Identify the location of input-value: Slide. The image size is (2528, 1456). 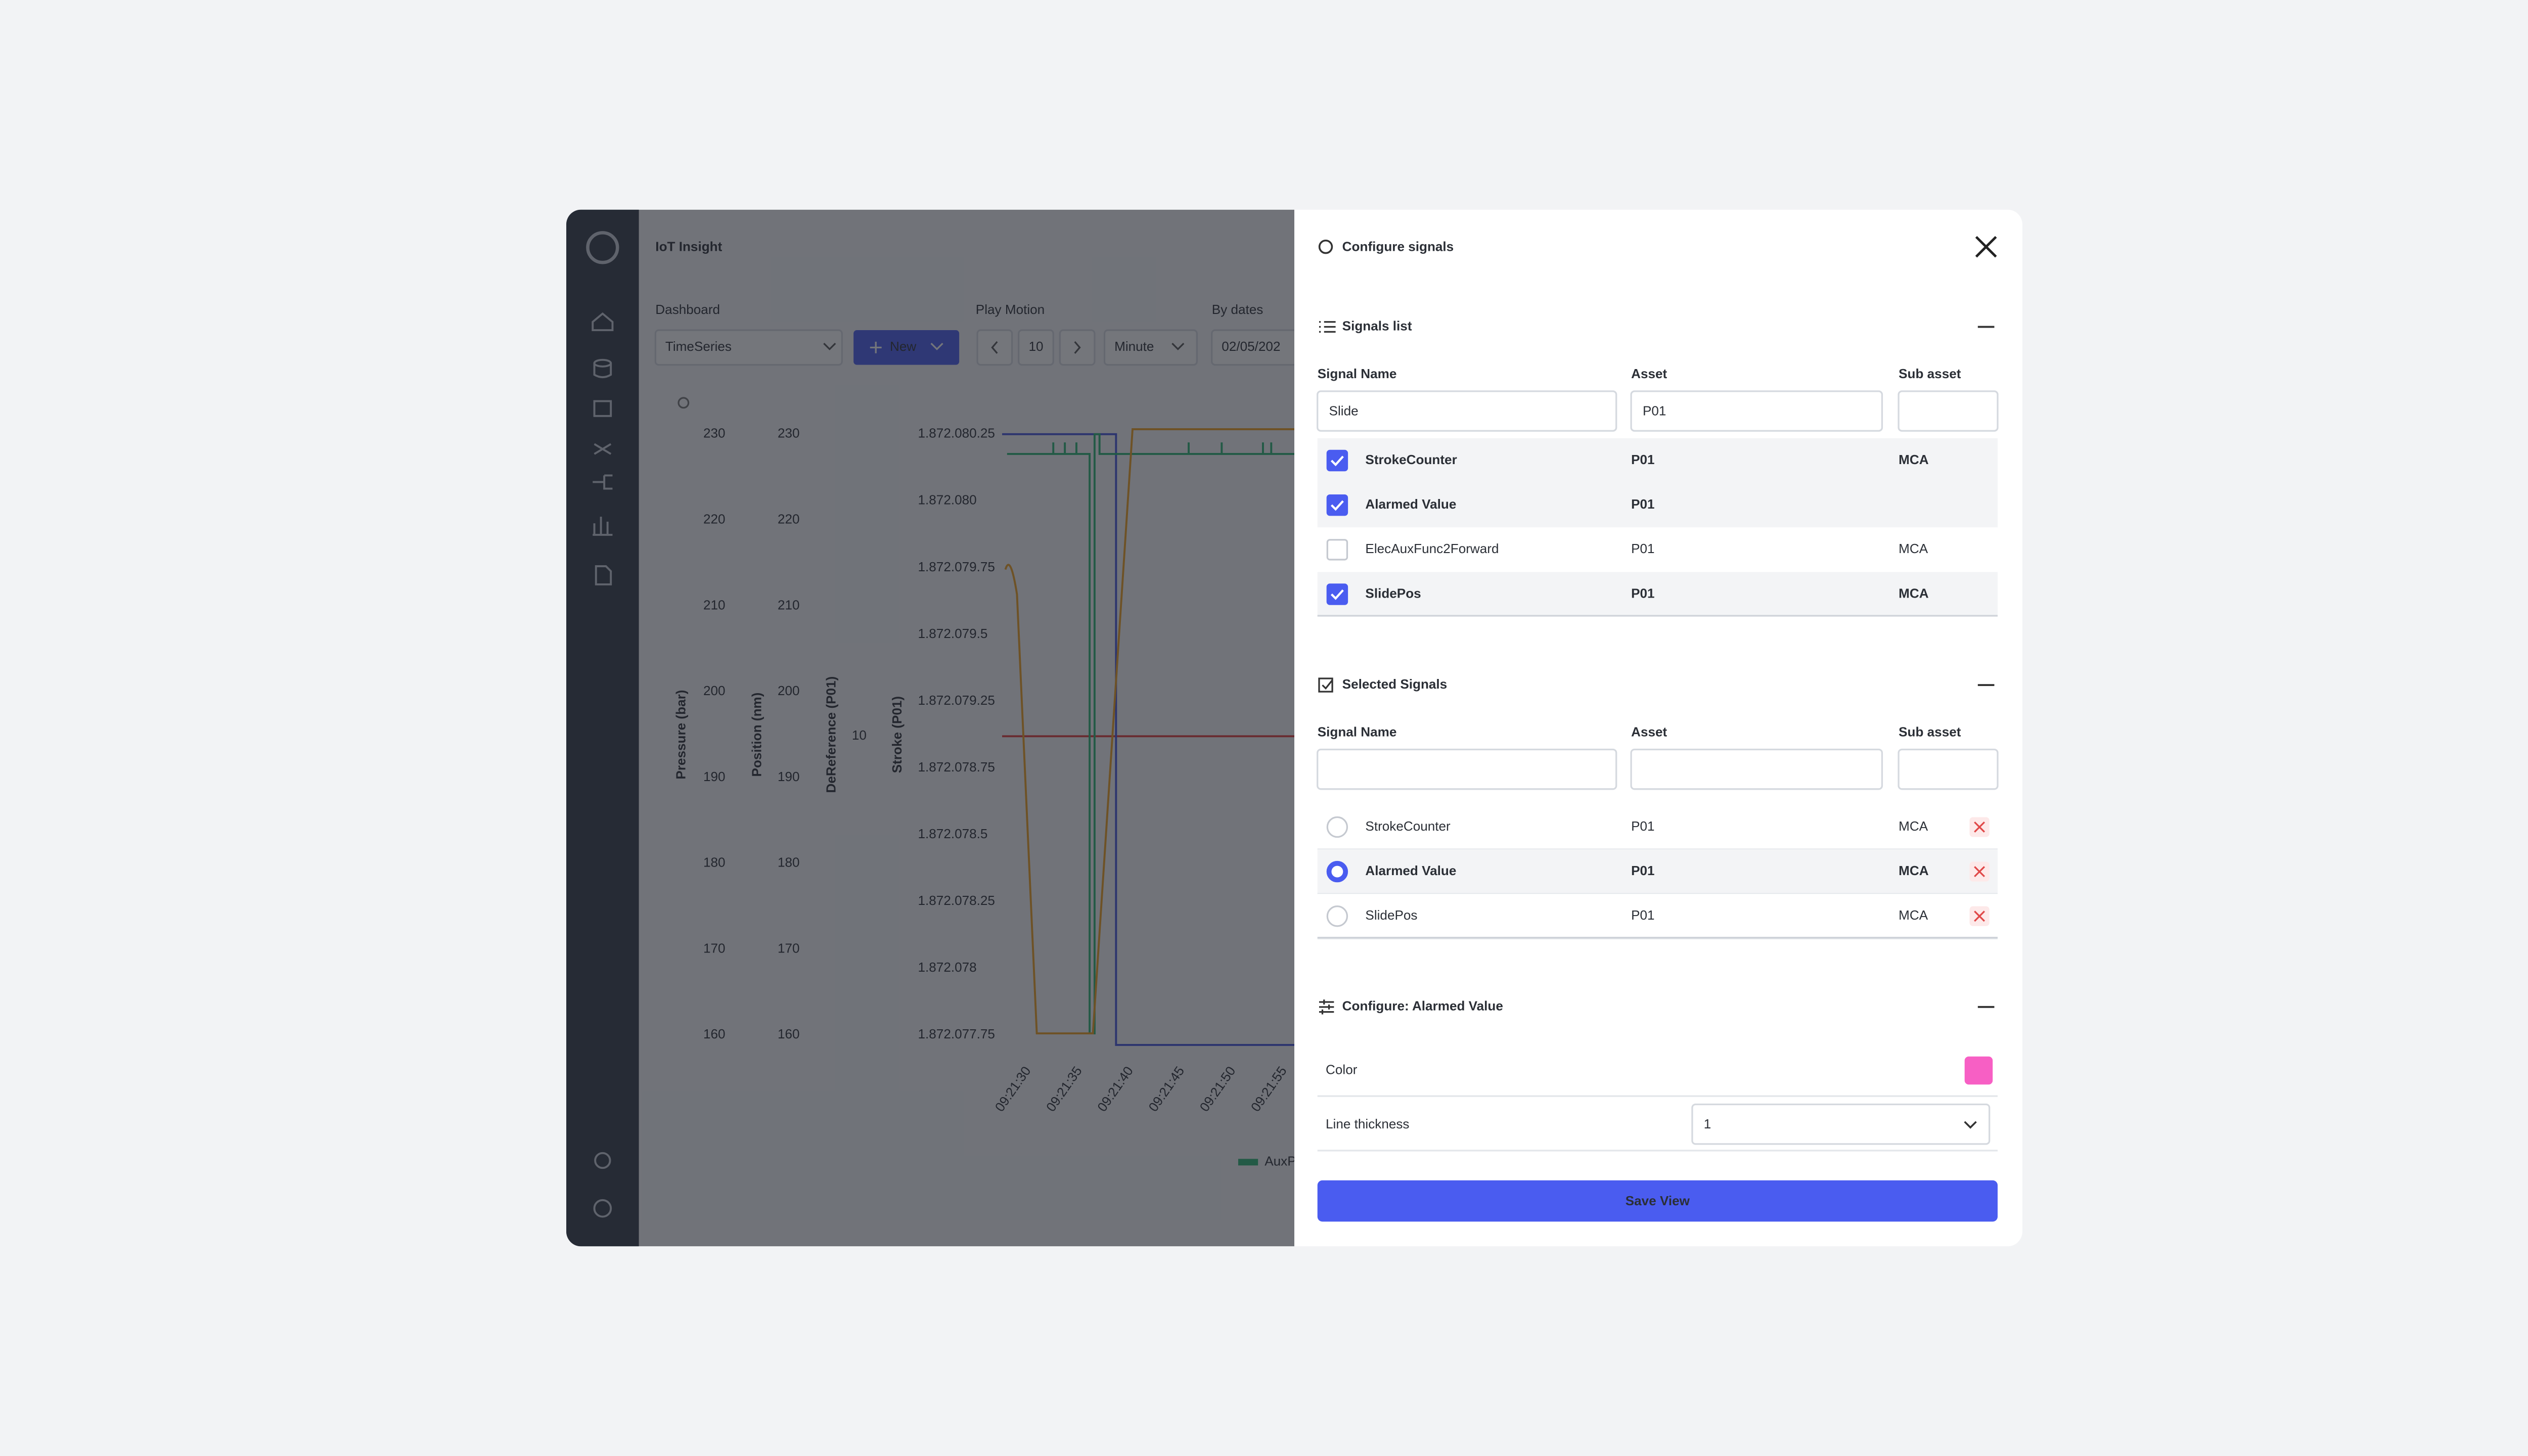
(1344, 411).